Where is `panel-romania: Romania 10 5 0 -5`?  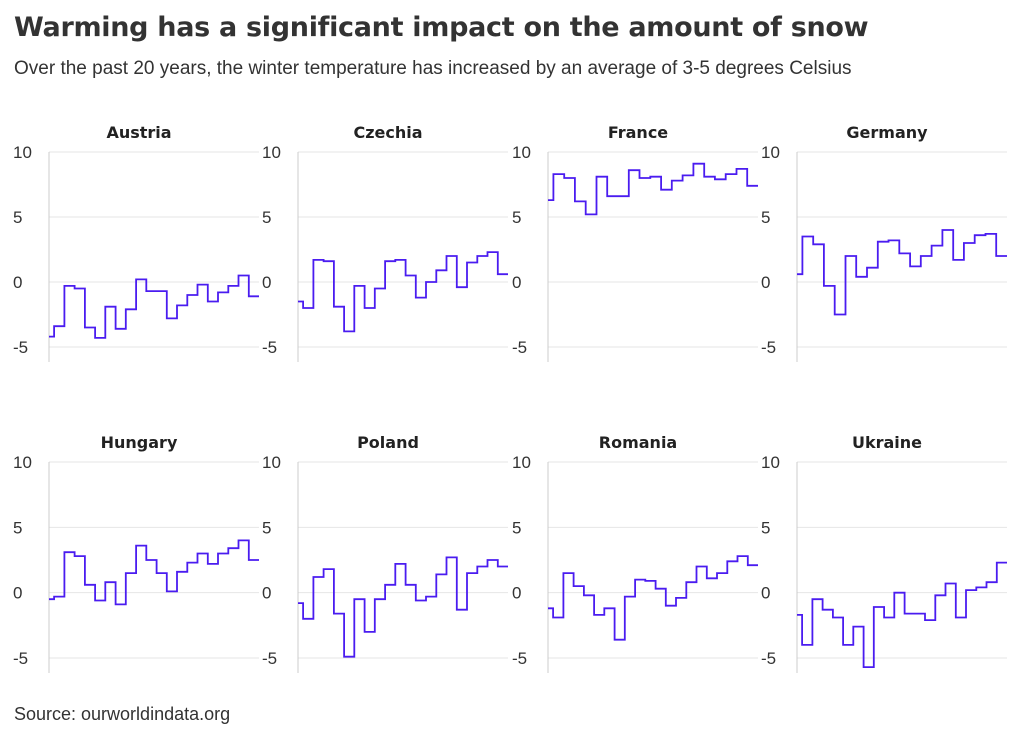
panel-romania: Romania 10 5 0 -5 is located at coordinates (635, 553).